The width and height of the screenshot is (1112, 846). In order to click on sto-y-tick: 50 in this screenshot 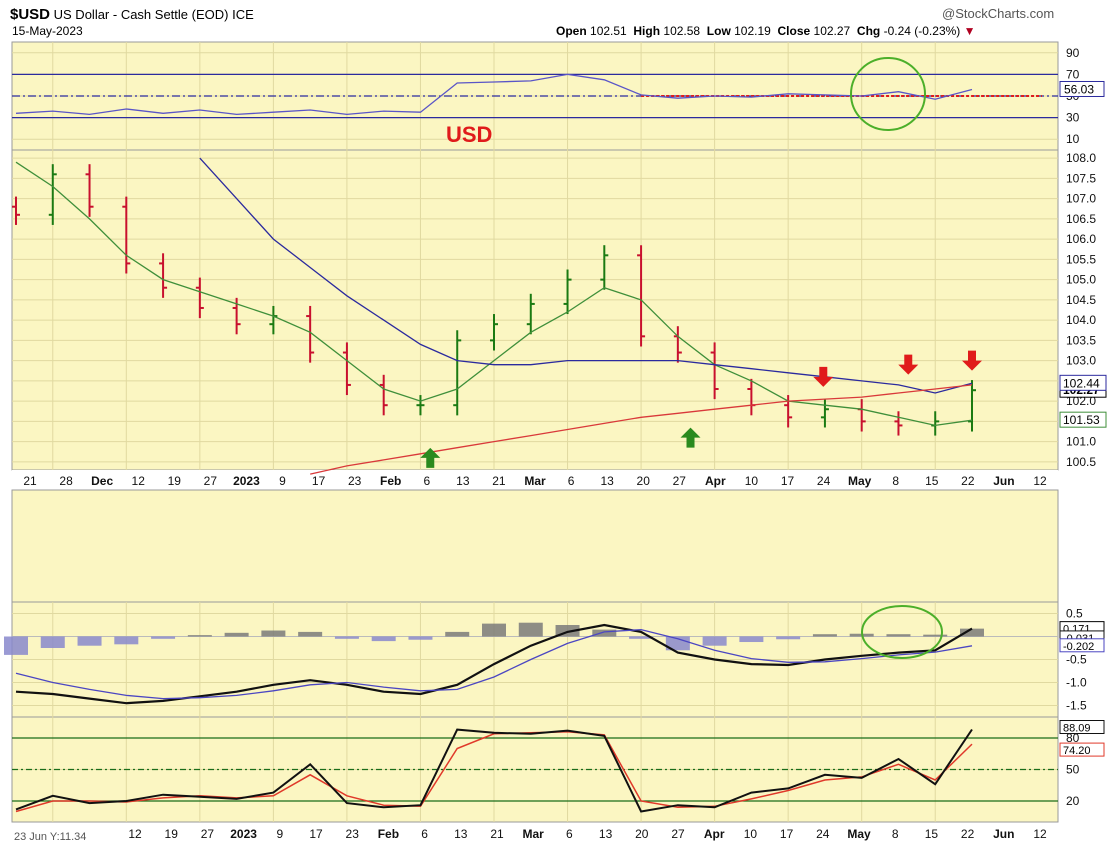, I will do `click(1073, 770)`.